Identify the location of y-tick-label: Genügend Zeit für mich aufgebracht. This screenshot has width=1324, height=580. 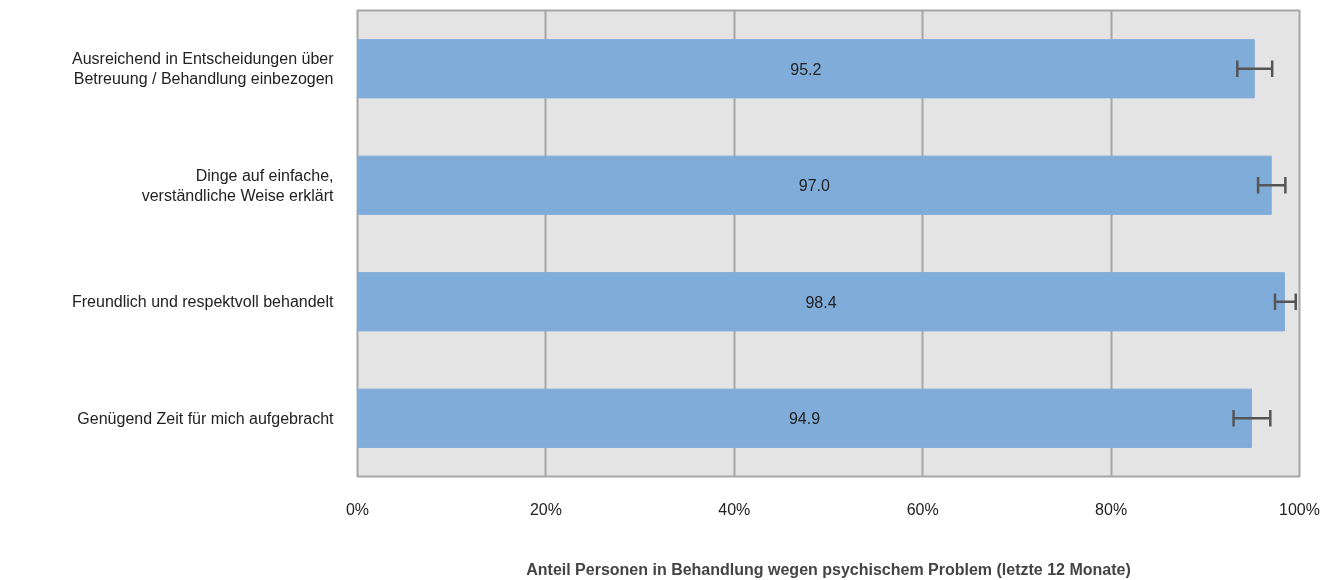
(206, 418).